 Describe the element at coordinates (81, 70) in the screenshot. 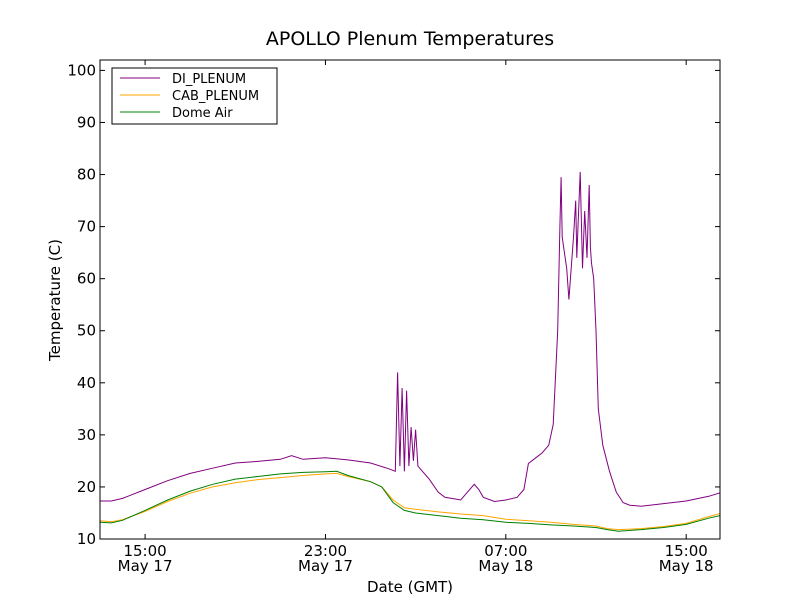

I see `y-tick-label: 100` at that location.